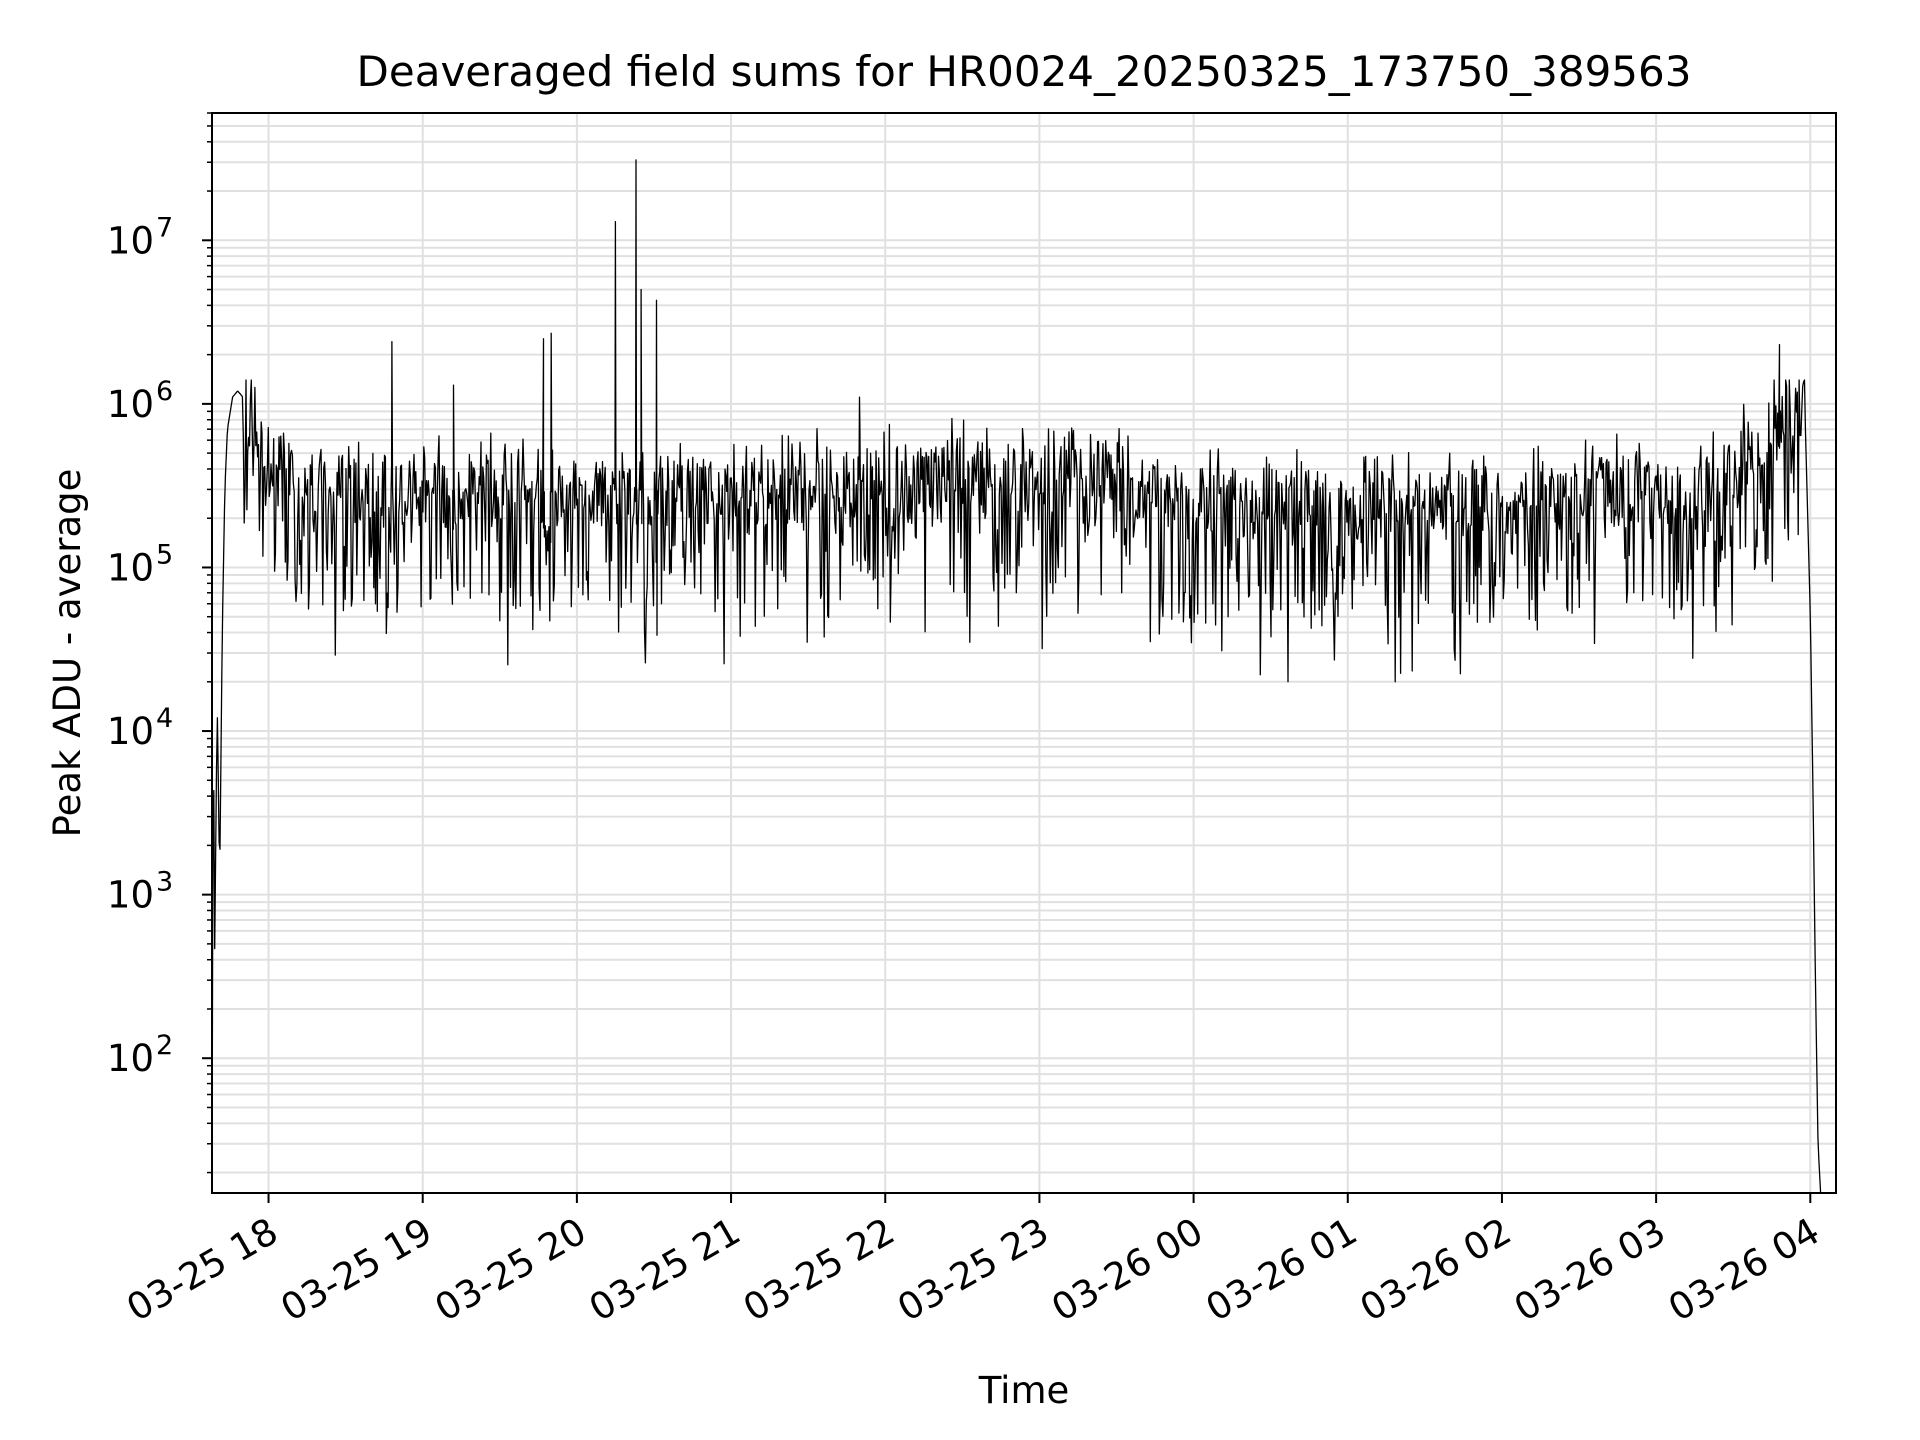 Image resolution: width=1920 pixels, height=1440 pixels. What do you see at coordinates (164, 718) in the screenshot?
I see `y-tick-exponent: 4` at bounding box center [164, 718].